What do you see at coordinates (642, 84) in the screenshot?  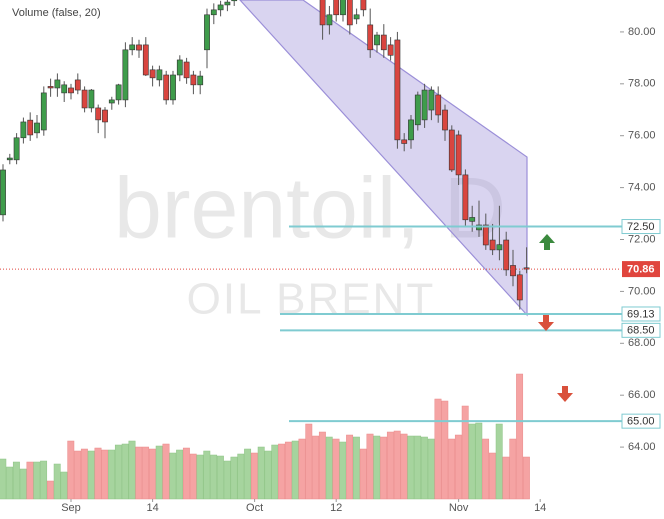 I see `y-tick-label: 78.00` at bounding box center [642, 84].